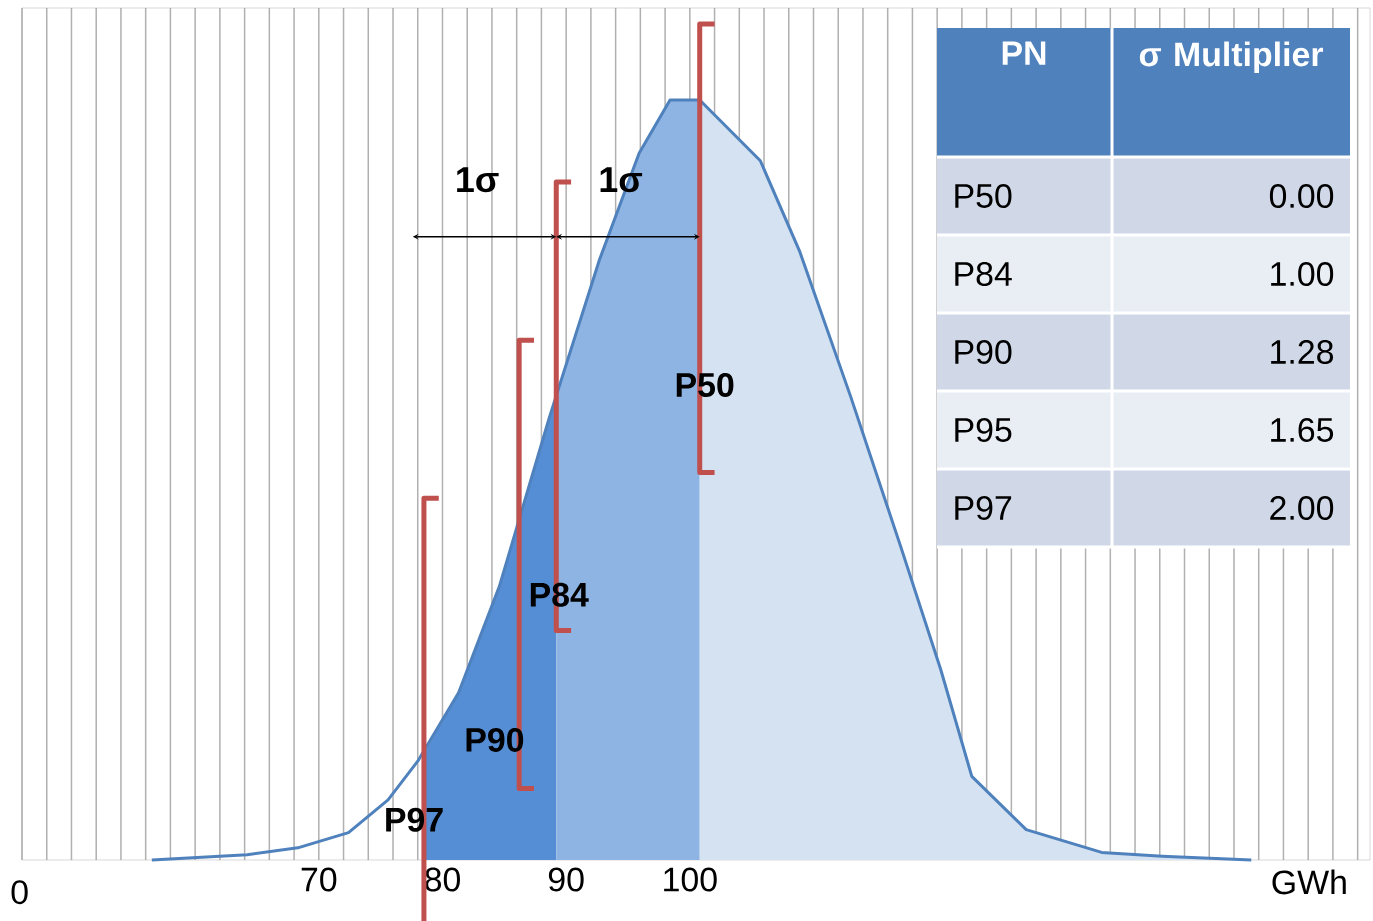 This screenshot has height=921, width=1373. Describe the element at coordinates (1302, 430) in the screenshot. I see `text: 1.65` at that location.